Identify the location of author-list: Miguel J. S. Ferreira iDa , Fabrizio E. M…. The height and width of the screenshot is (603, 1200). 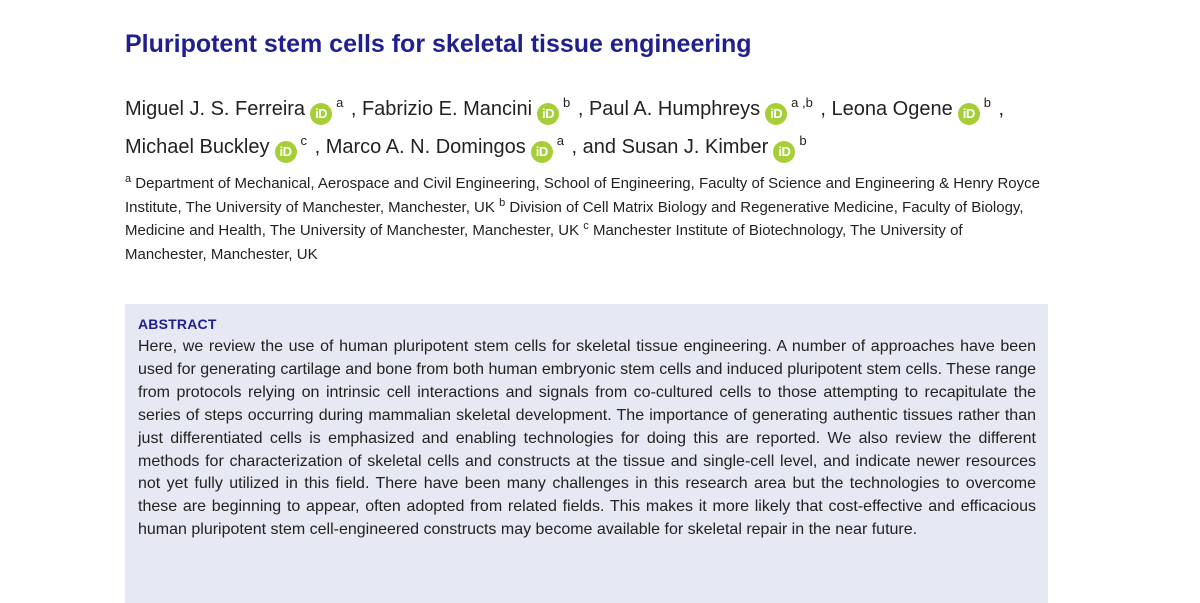
(586, 125).